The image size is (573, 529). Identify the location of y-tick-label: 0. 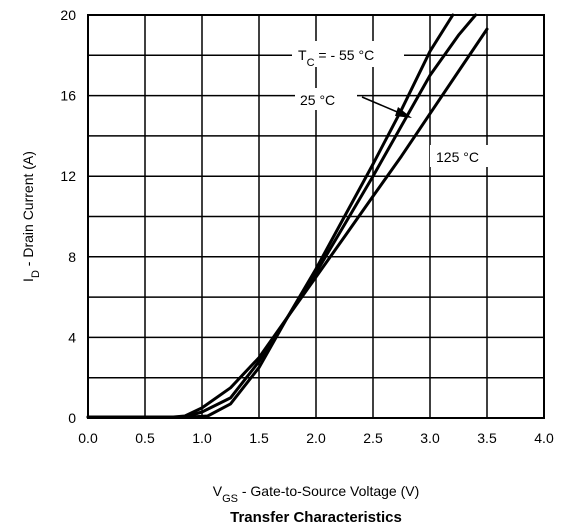
(72, 418).